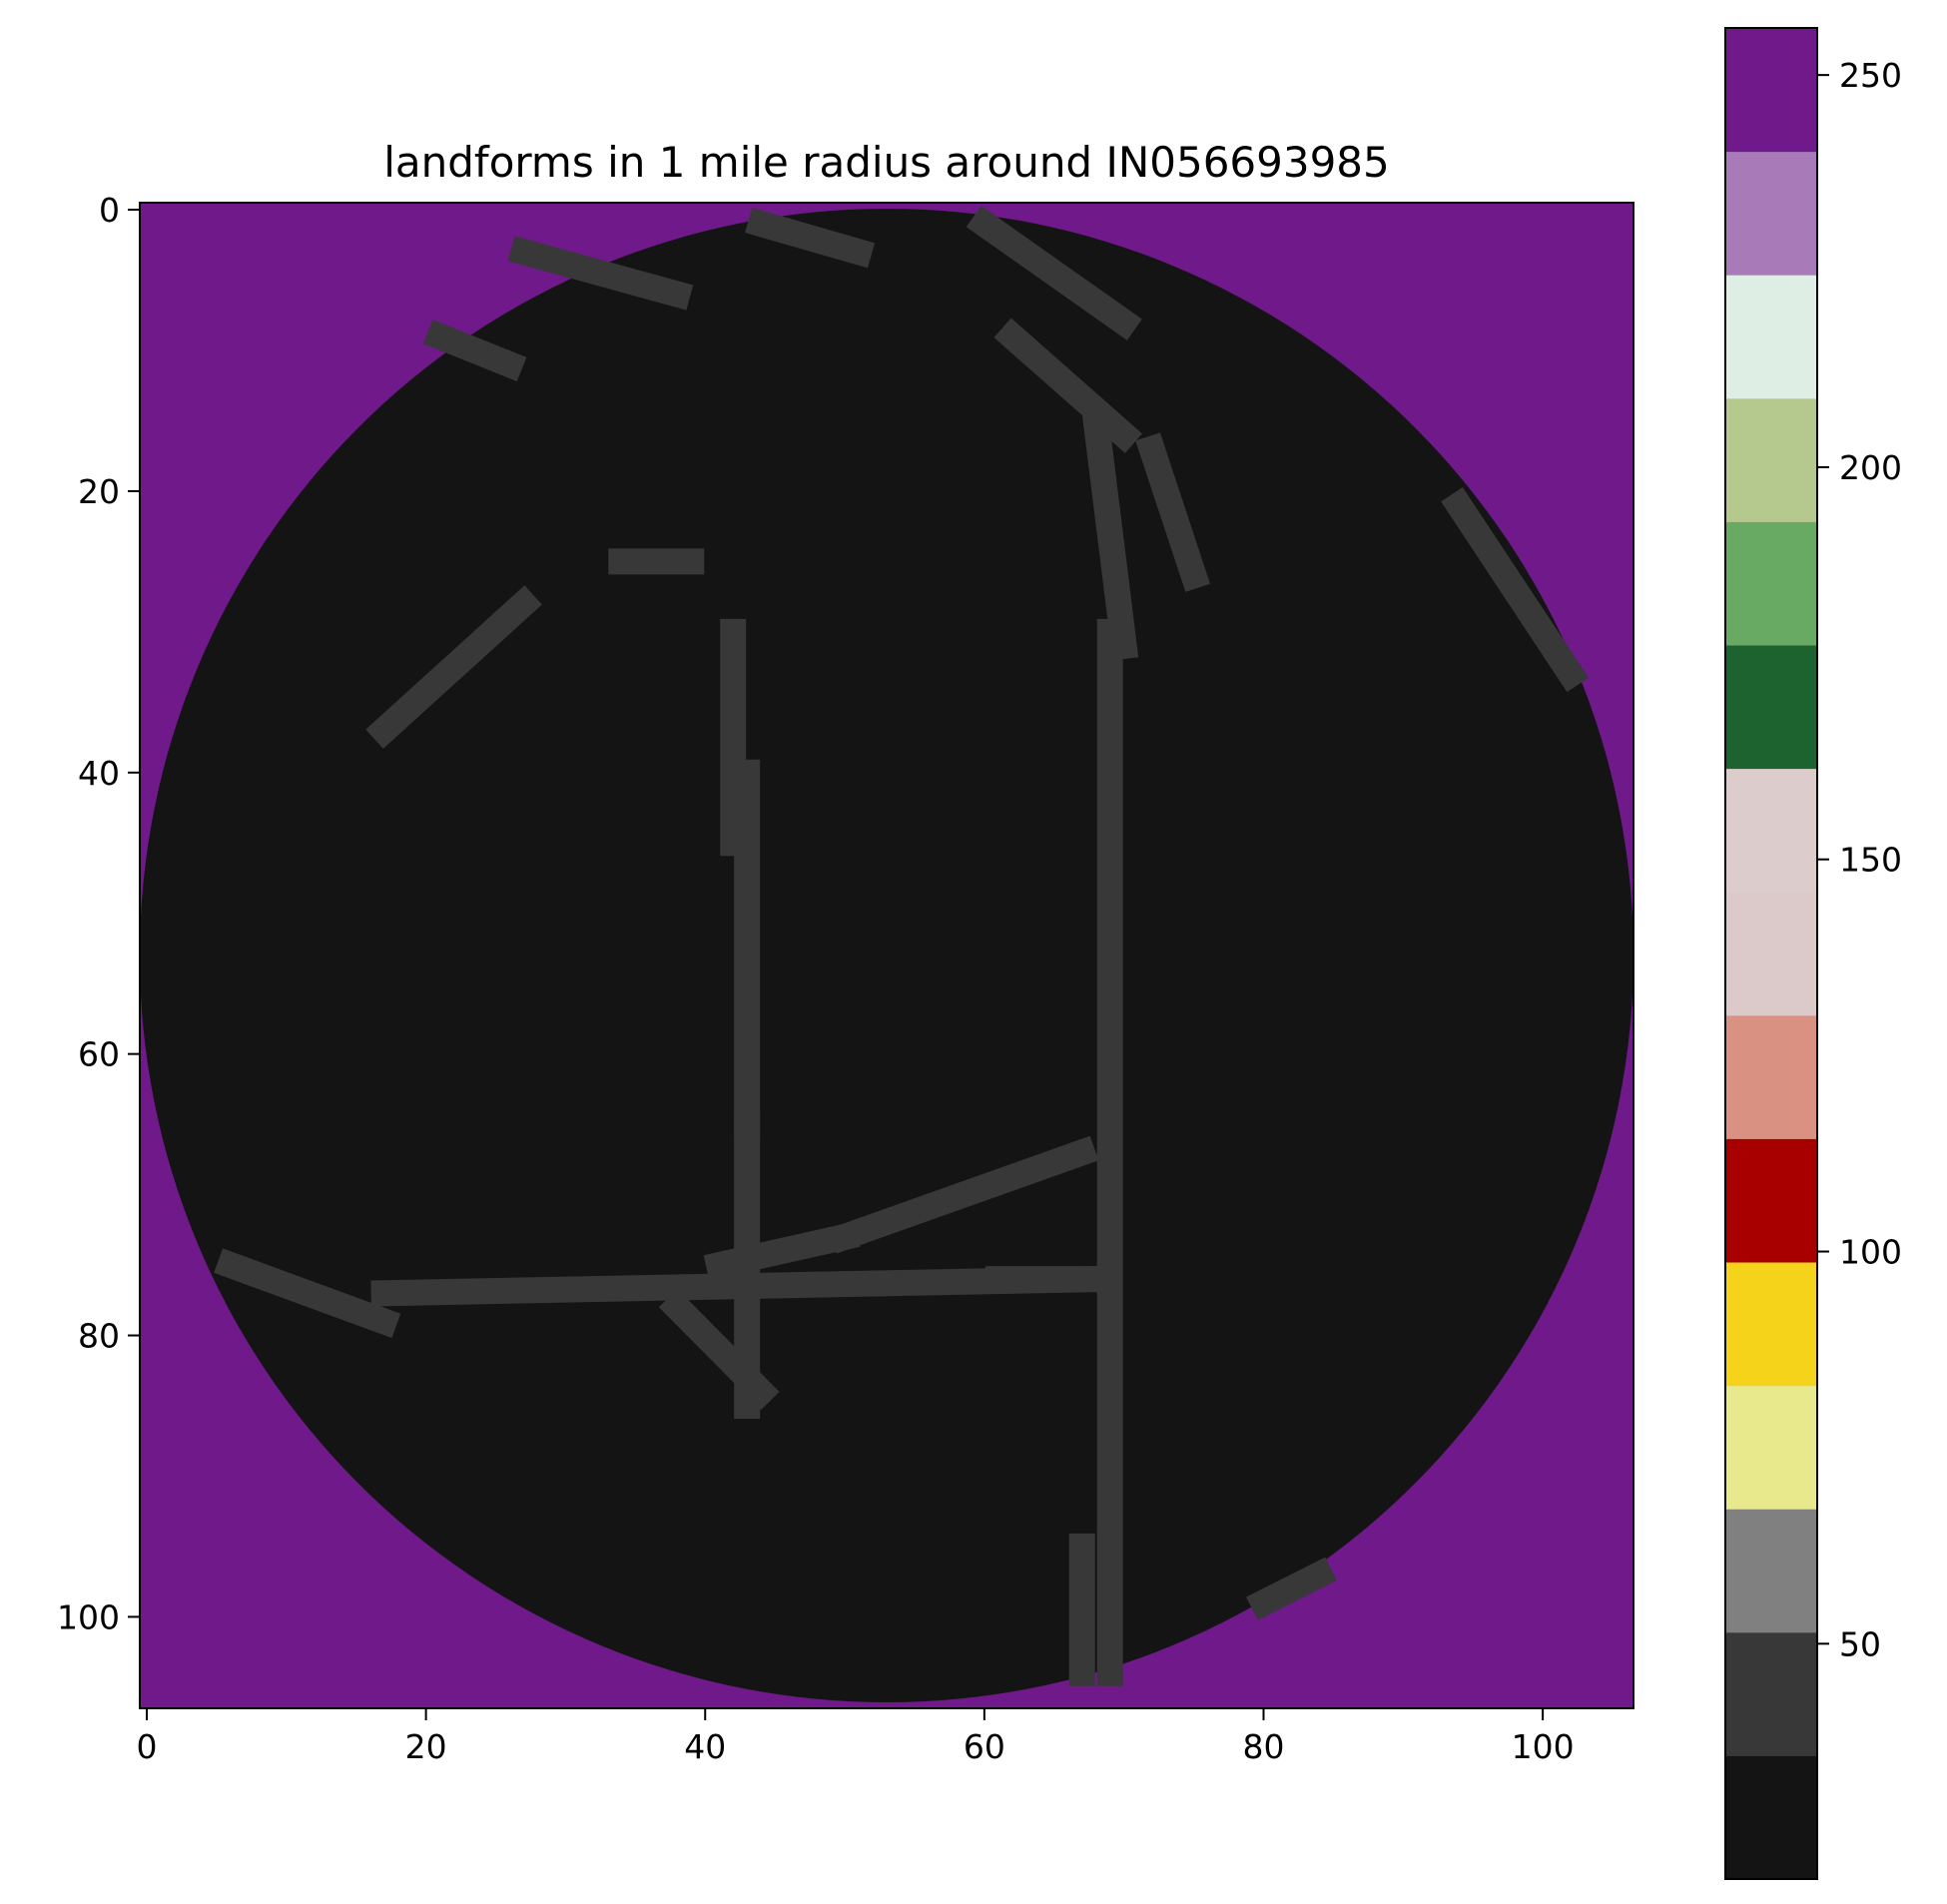 The image size is (1947, 1904). I want to click on colorbar-tick-label: 100, so click(1871, 1252).